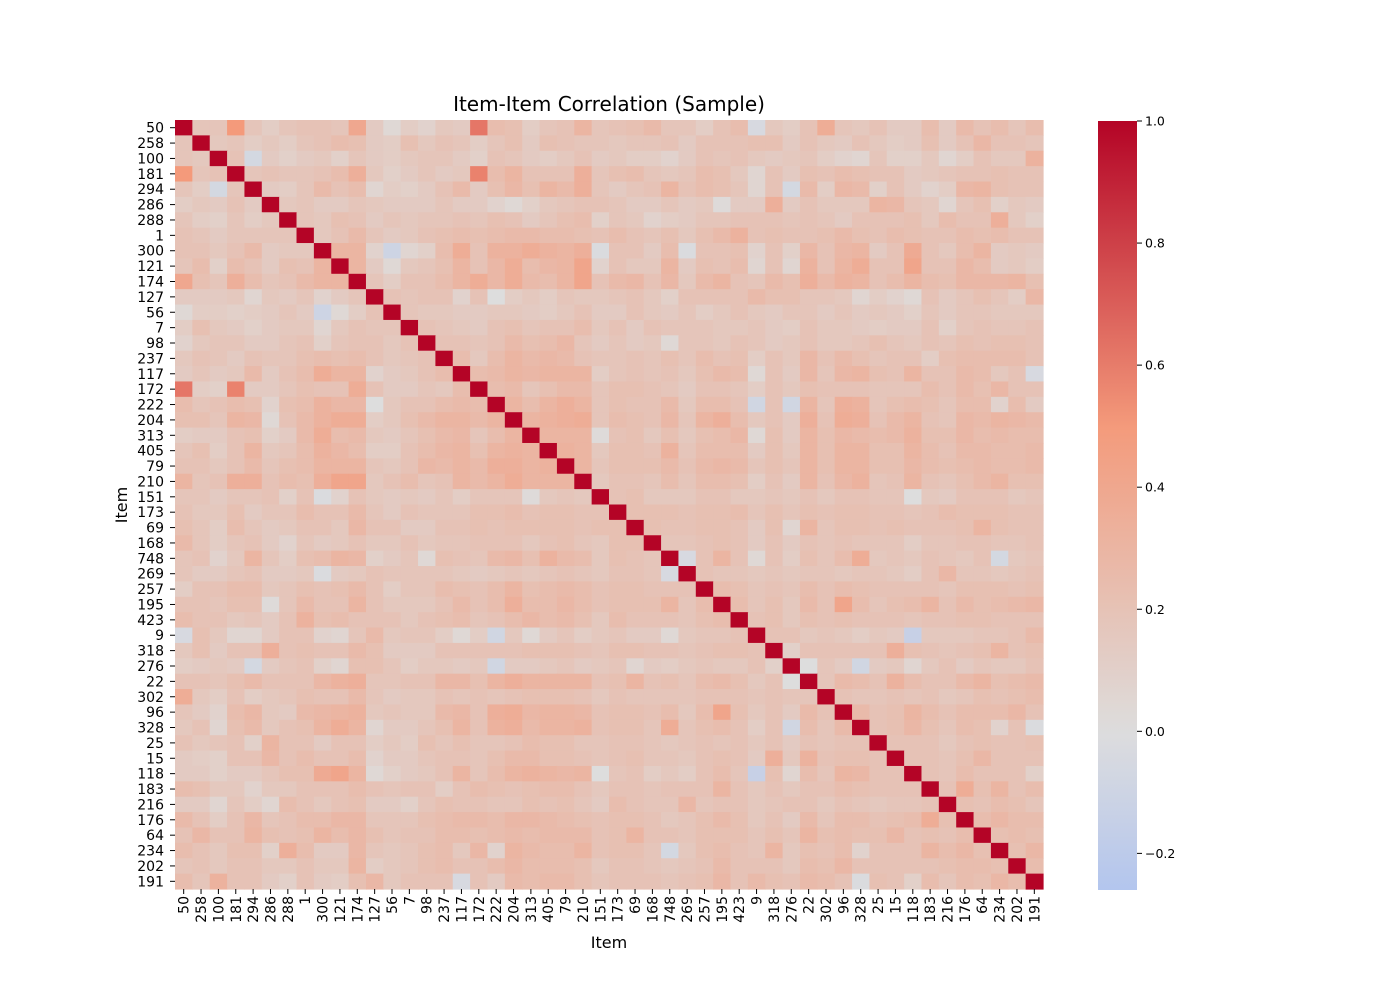 Image resolution: width=1400 pixels, height=1000 pixels. Describe the element at coordinates (775, 909) in the screenshot. I see `x-tick-label: 318` at that location.